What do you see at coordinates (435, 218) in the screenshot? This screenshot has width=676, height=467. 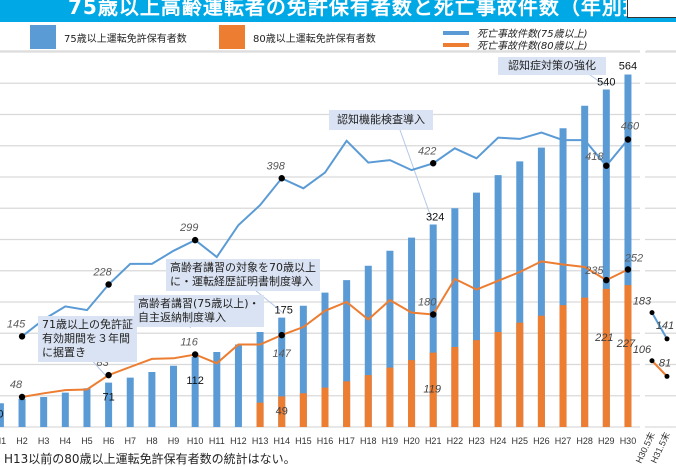 I see `bar-label: 324` at bounding box center [435, 218].